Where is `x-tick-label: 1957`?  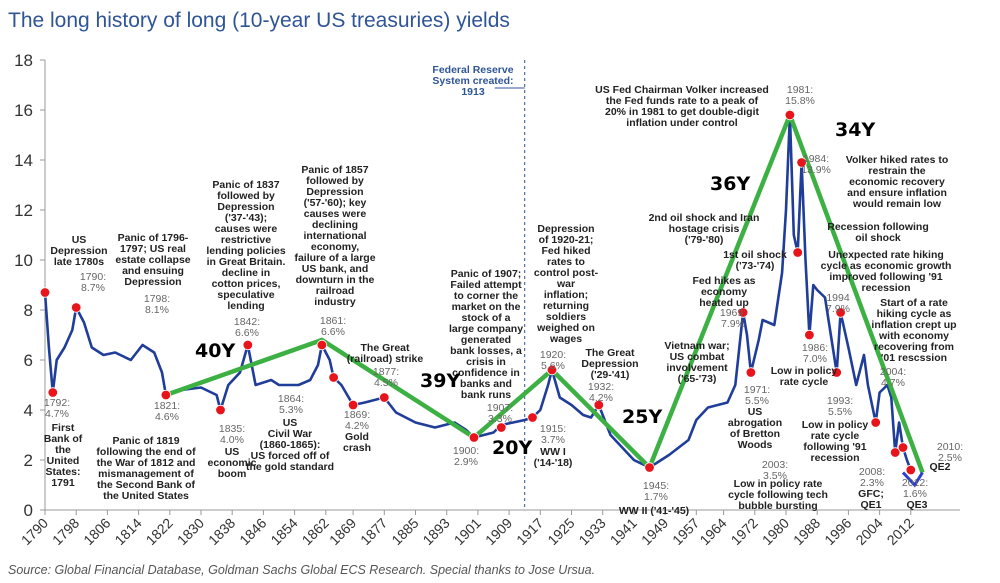 x-tick-label: 1957 is located at coordinates (685, 531).